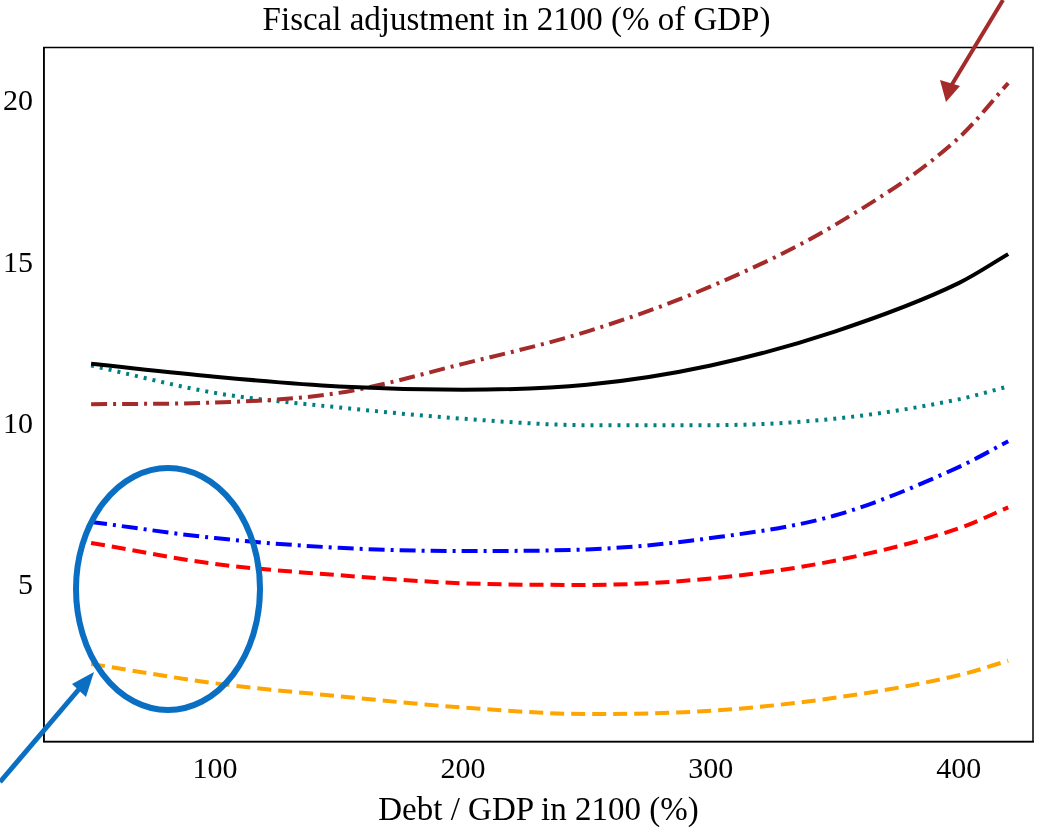 Image resolution: width=1049 pixels, height=835 pixels. I want to click on x-tick-label: 100, so click(215, 768).